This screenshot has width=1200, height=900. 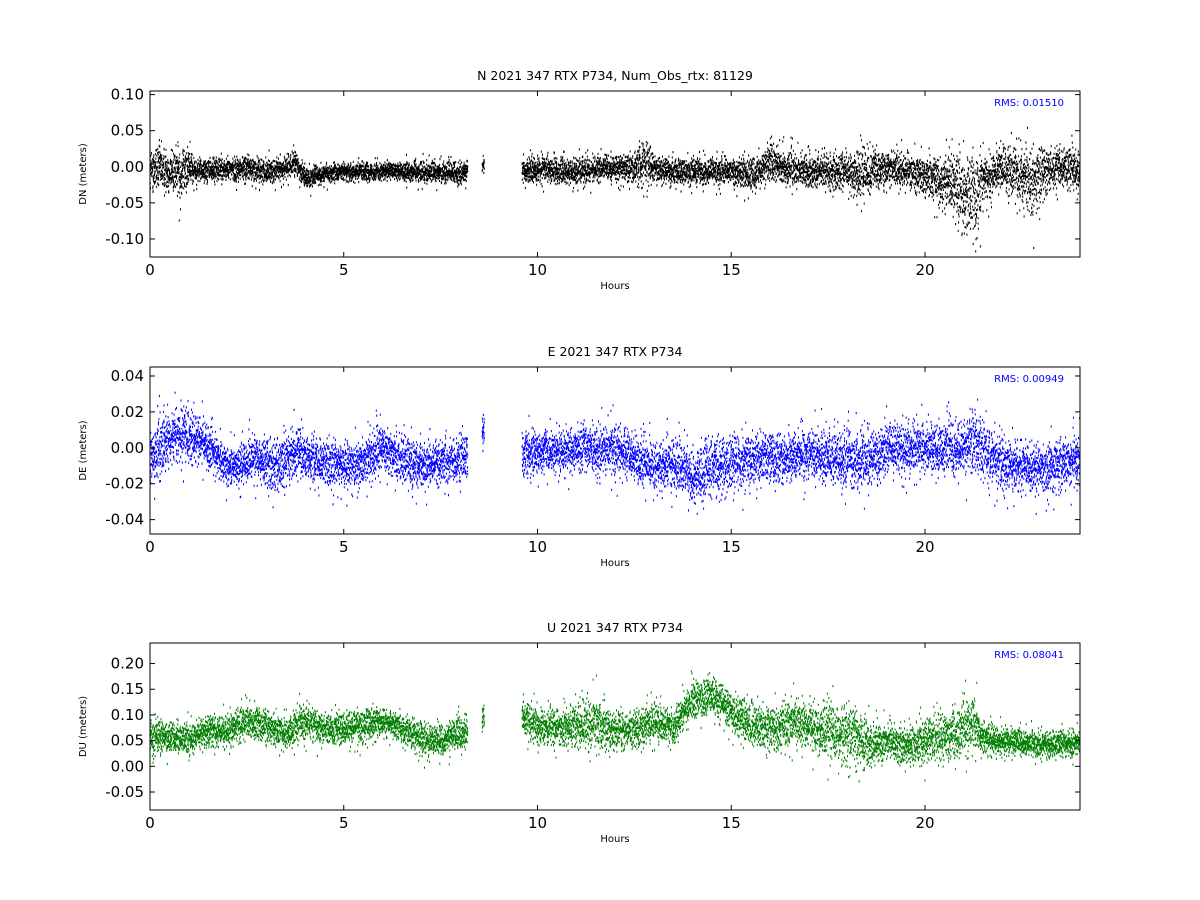 I want to click on rms-annotation: RMS: 0.00949, so click(x=1029, y=379).